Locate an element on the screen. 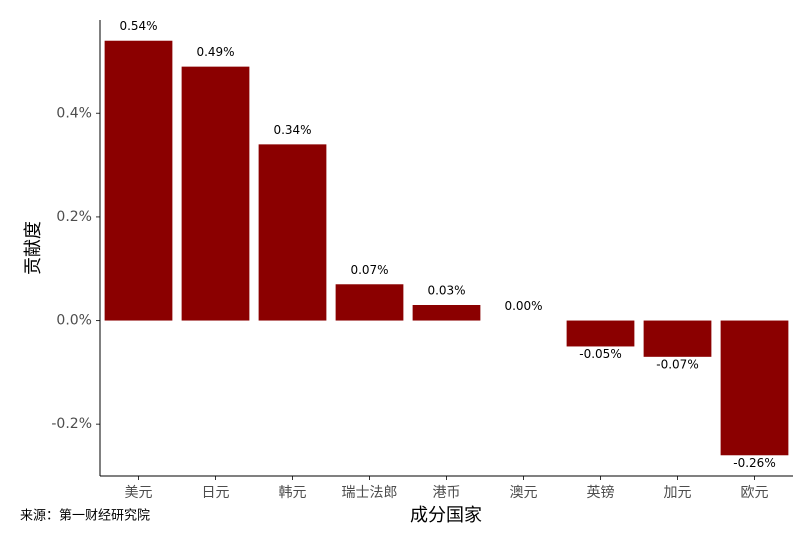  value-label: 0.54% is located at coordinates (138, 26).